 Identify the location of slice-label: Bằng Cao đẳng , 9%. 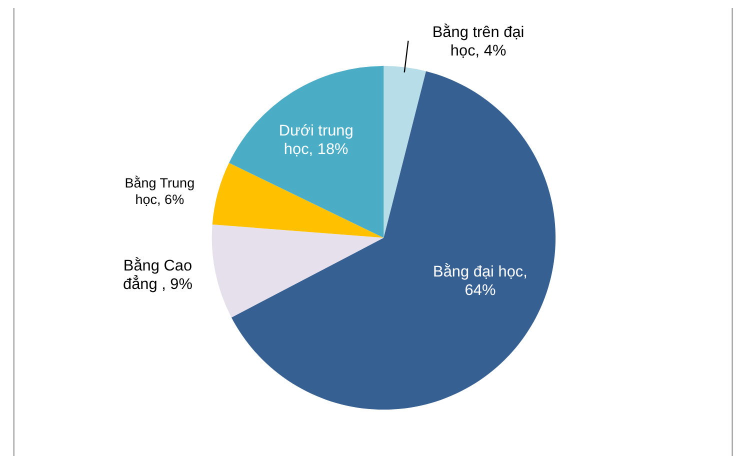
(157, 275).